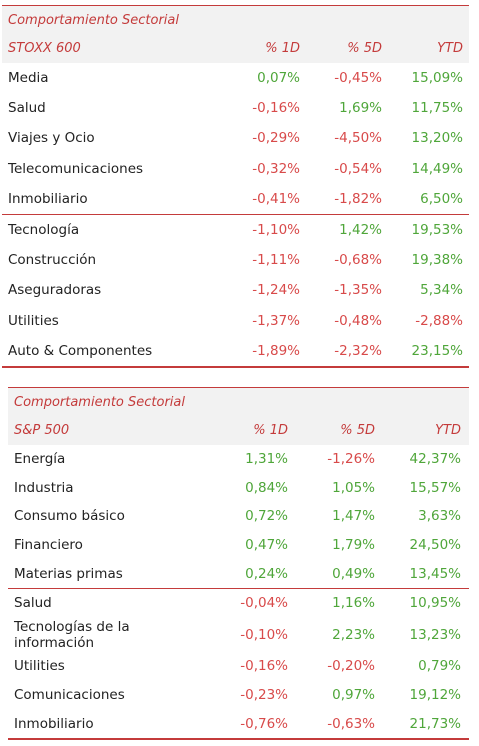  I want to click on change-ytd: 19,38%, so click(437, 260).